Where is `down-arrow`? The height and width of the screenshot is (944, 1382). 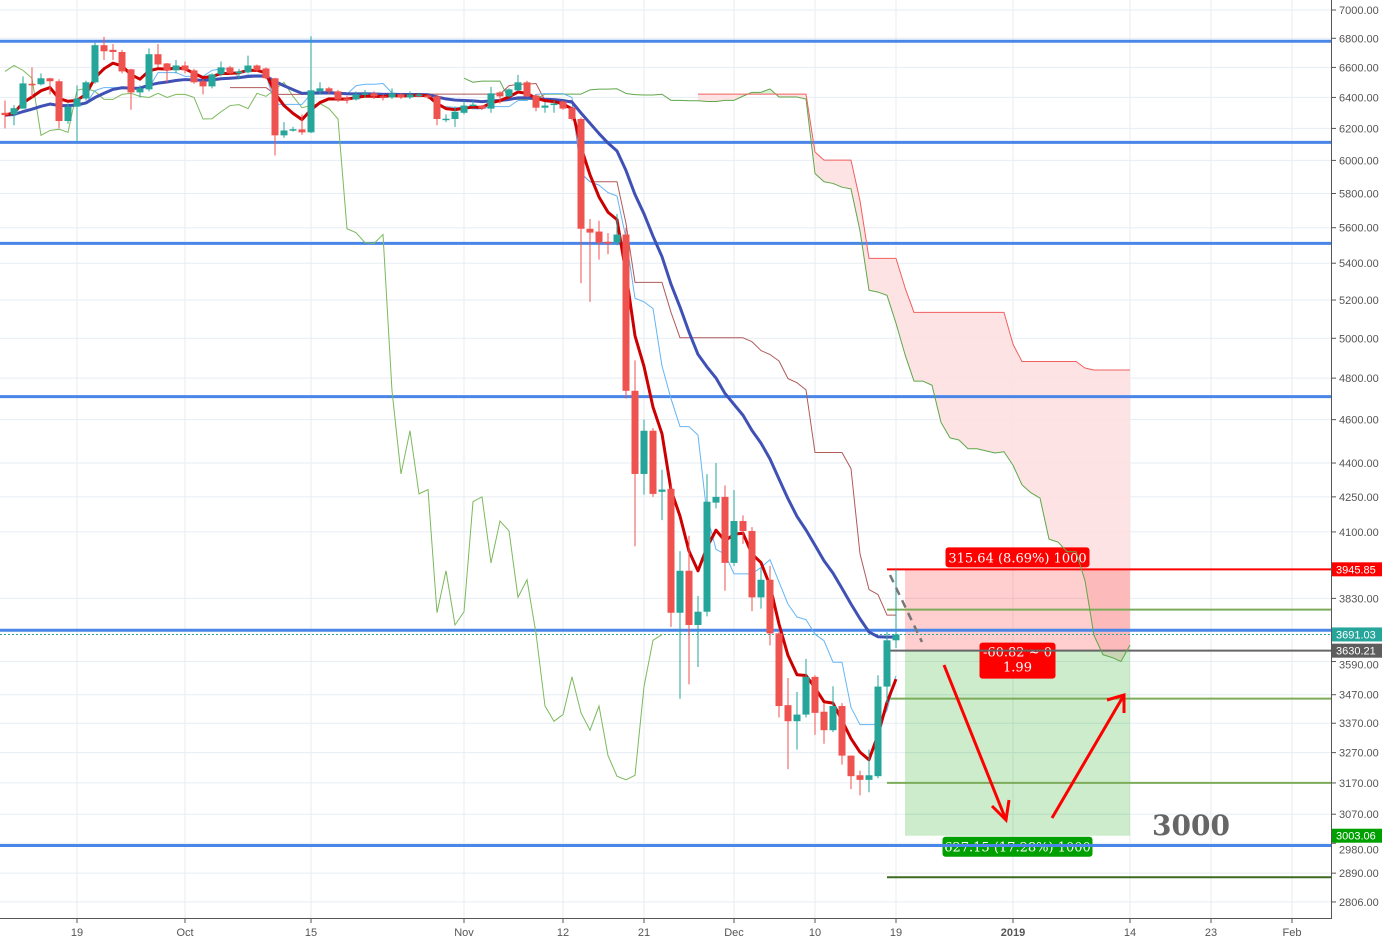 down-arrow is located at coordinates (976, 744).